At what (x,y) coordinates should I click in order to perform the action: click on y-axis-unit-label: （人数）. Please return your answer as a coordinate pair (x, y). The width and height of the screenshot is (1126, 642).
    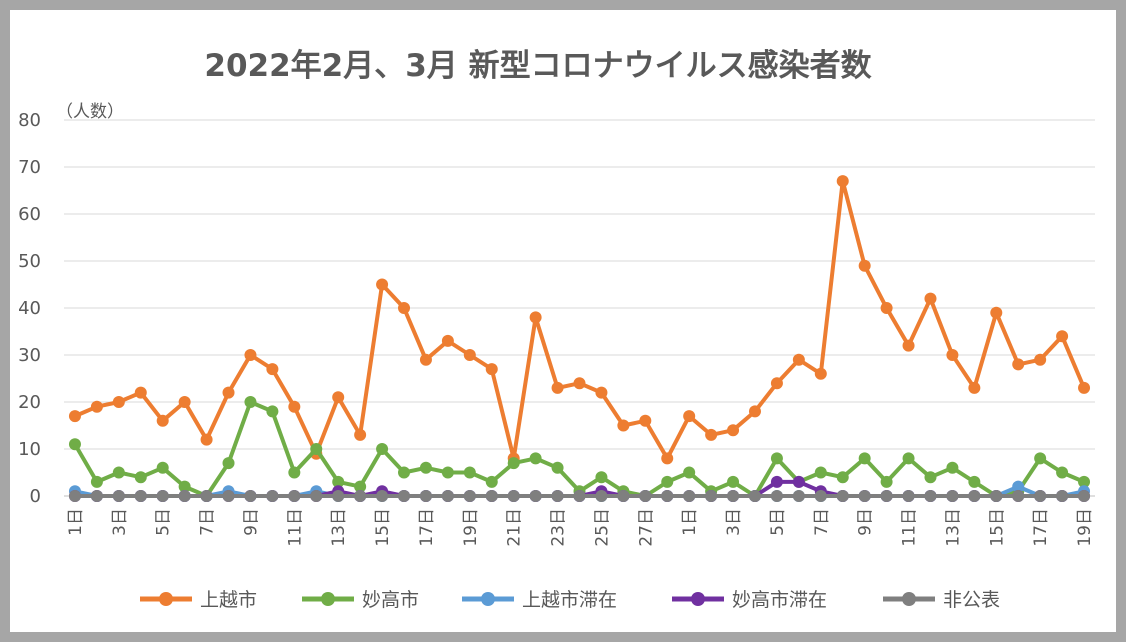
    Looking at the image, I should click on (90, 112).